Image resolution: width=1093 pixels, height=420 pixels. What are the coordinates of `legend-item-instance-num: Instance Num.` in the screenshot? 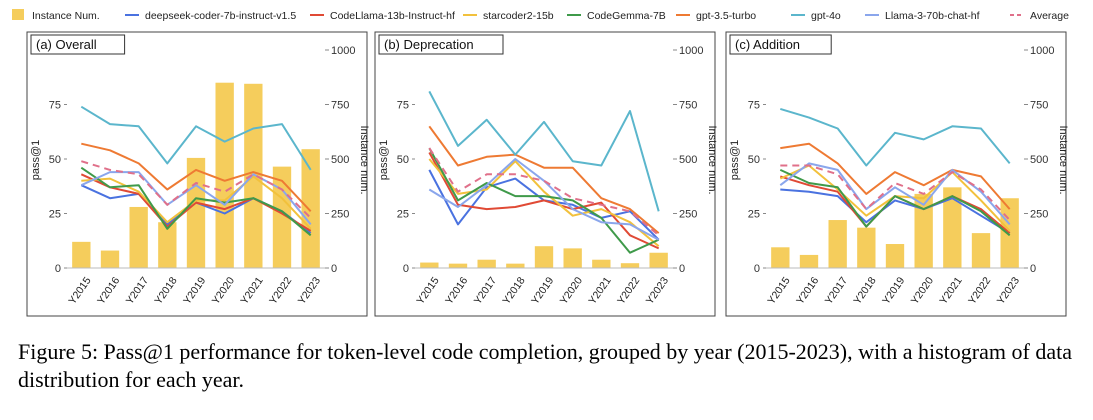 It's located at (56, 15).